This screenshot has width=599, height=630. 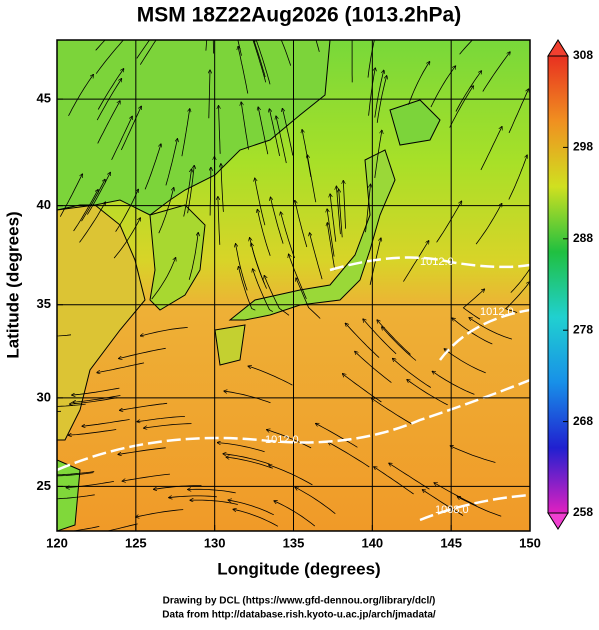 What do you see at coordinates (294, 542) in the screenshot?
I see `x-tick-label: 135` at bounding box center [294, 542].